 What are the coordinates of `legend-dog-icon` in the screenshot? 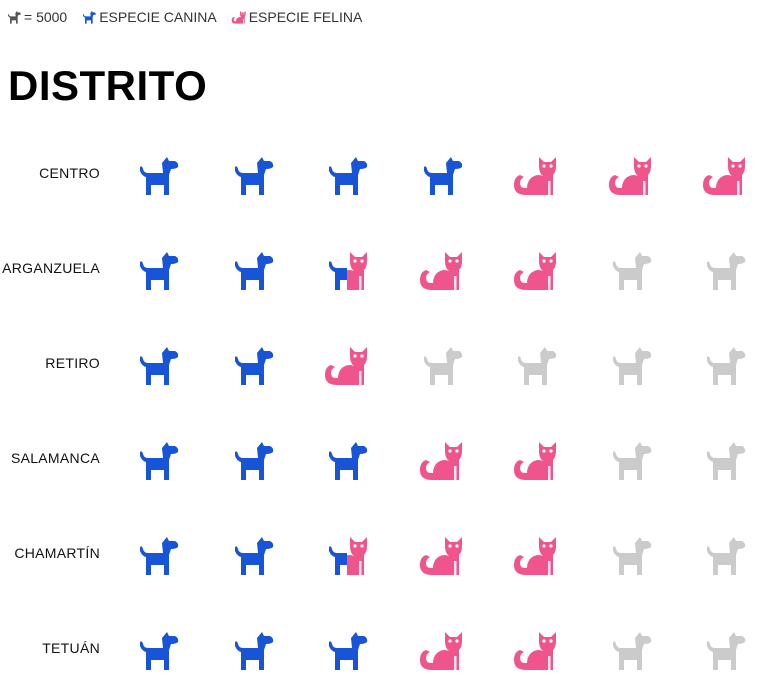 It's located at (89, 17).